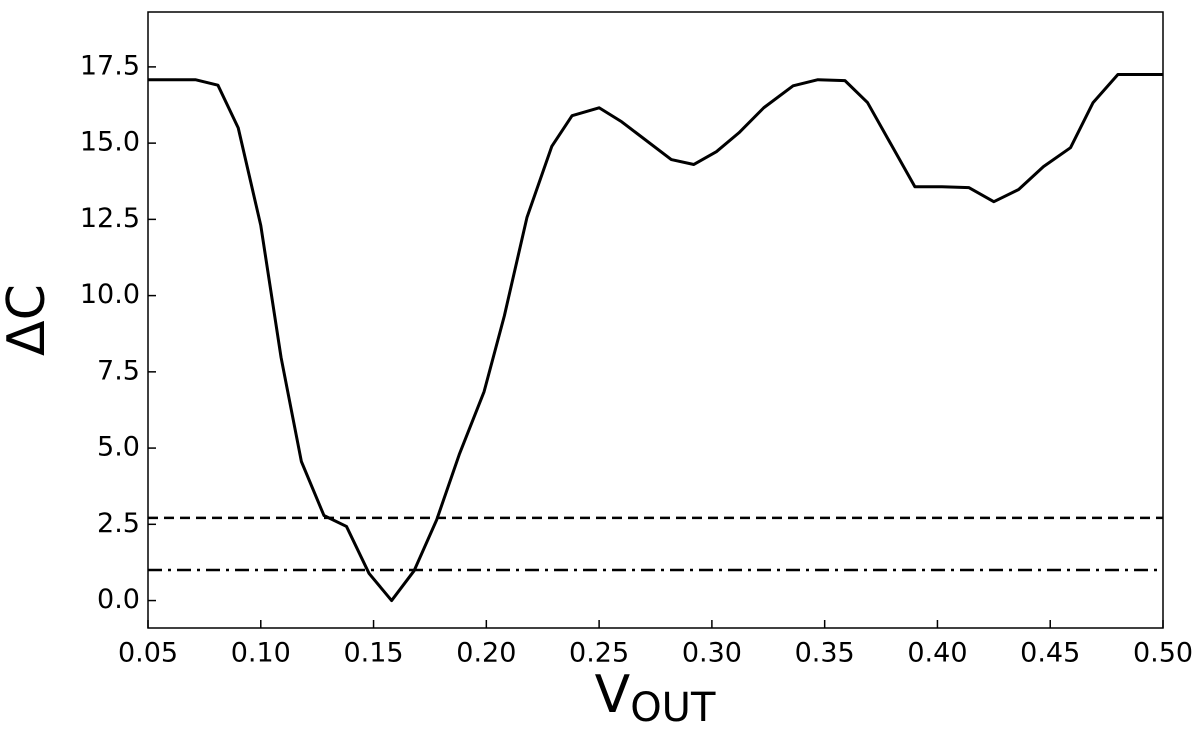 The height and width of the screenshot is (731, 1200). Describe the element at coordinates (712, 653) in the screenshot. I see `x-tick-label: 0.30` at that location.